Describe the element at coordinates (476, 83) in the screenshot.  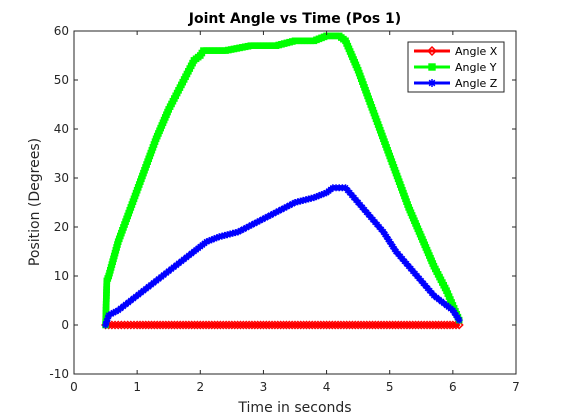
I see `legend-label: Angle Z` at that location.